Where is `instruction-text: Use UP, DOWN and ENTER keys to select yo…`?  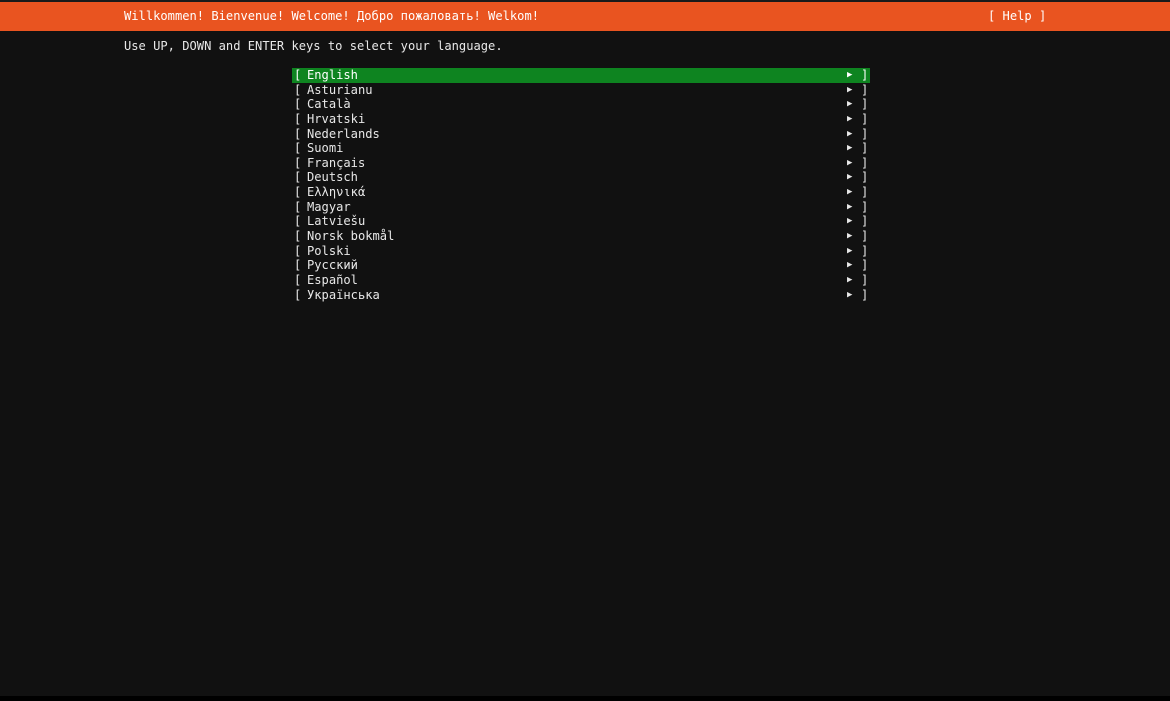 instruction-text: Use UP, DOWN and ENTER keys to select yo… is located at coordinates (313, 46).